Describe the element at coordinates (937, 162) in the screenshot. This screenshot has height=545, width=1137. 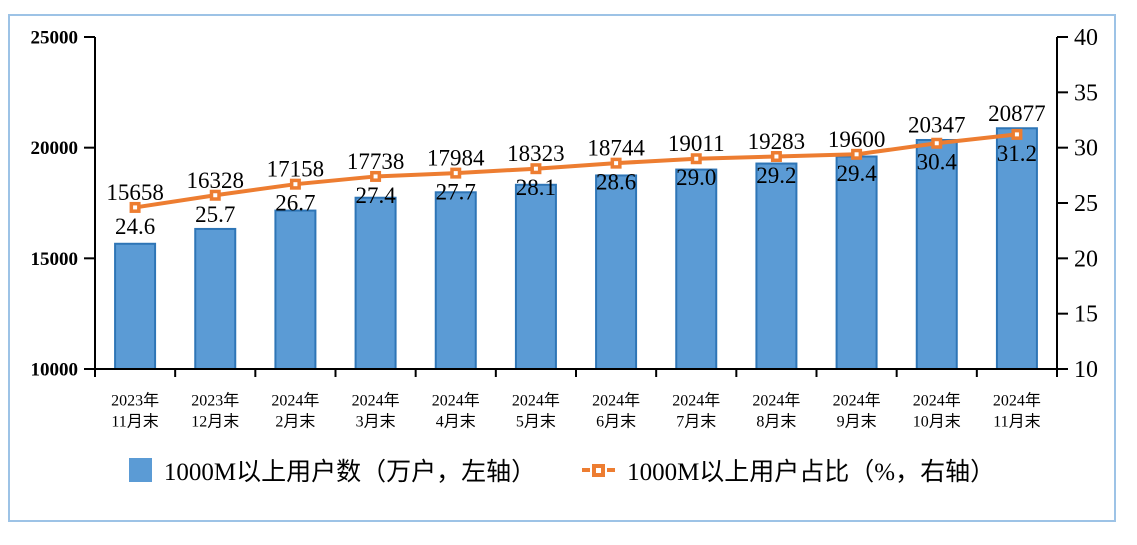
I see `pct-value-label: 30.4` at that location.